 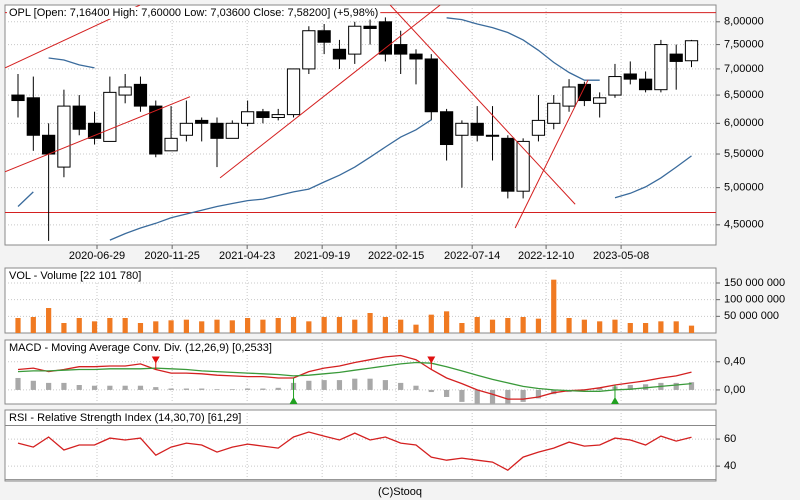 What do you see at coordinates (322, 256) in the screenshot?
I see `x-tick-label: 2021-09-19` at bounding box center [322, 256].